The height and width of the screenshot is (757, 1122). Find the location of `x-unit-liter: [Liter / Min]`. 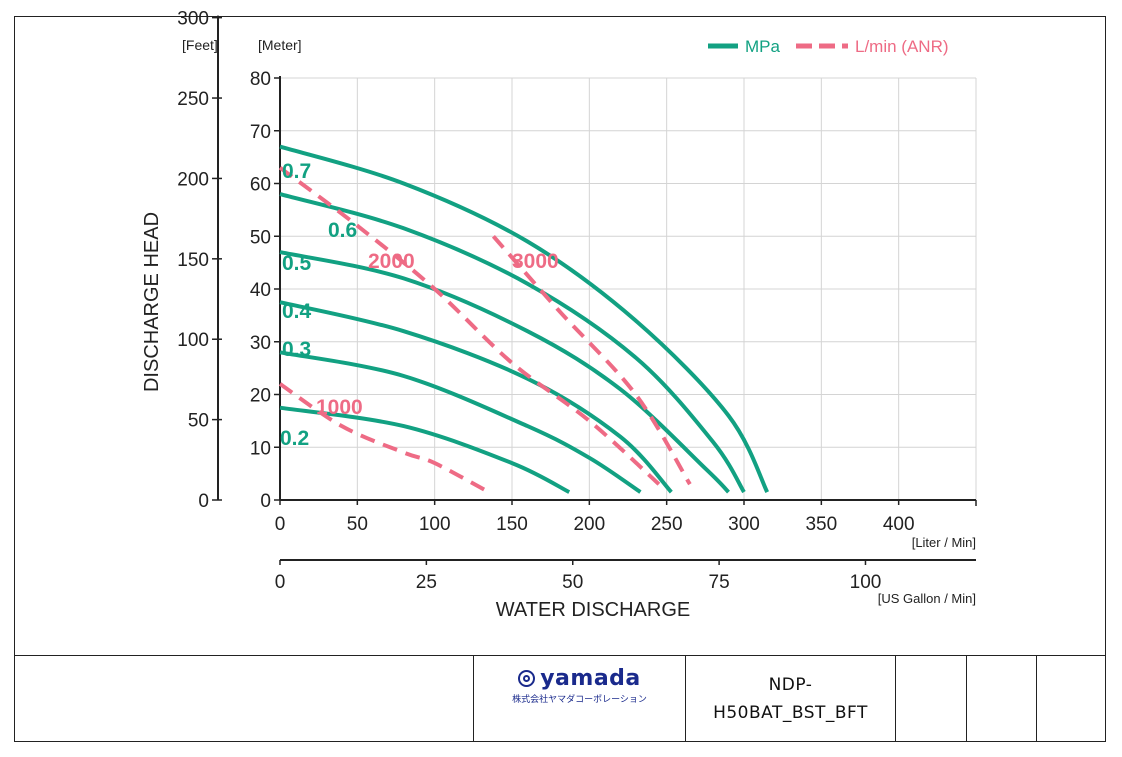

x-unit-liter: [Liter / Min] is located at coordinates (944, 542).